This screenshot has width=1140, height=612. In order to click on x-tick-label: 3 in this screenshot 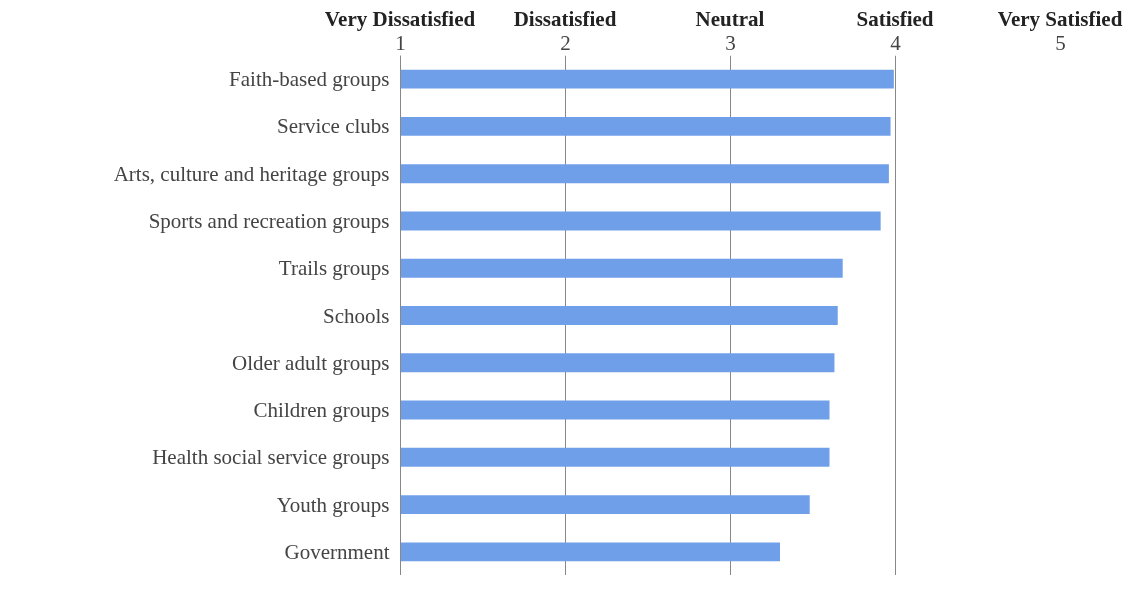, I will do `click(730, 42)`.